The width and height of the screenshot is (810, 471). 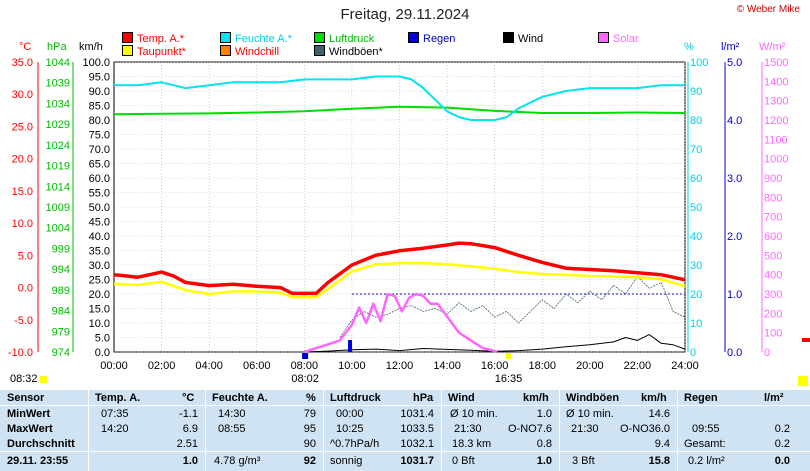 What do you see at coordinates (773, 256) in the screenshot?
I see `solar_wm2-tick-label: 500` at bounding box center [773, 256].